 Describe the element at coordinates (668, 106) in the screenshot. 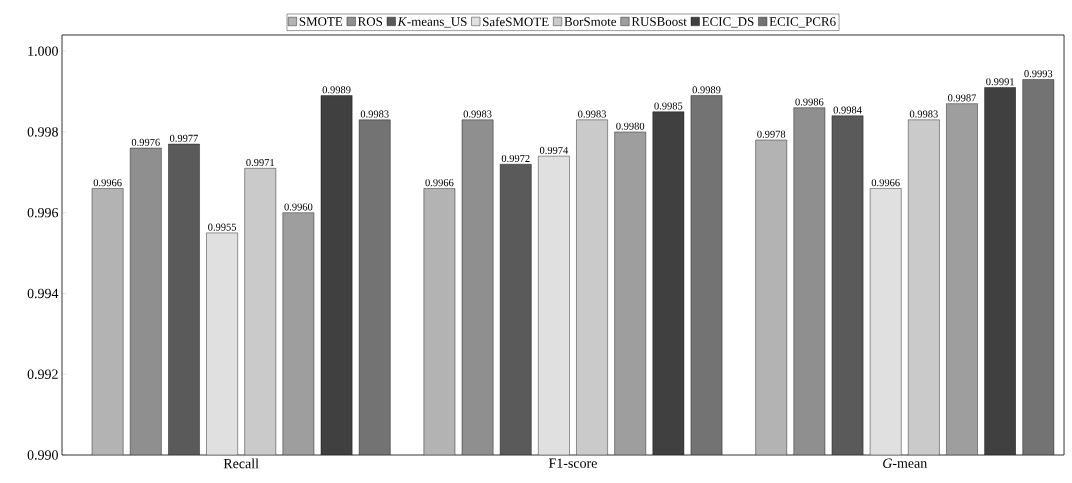

I see `data-label: 0.9985` at that location.